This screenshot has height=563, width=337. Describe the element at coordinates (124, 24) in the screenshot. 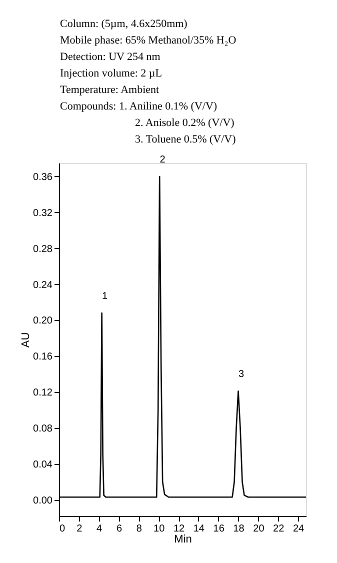

I see `text: Column: (5µm, 4.6x250mm)` at that location.